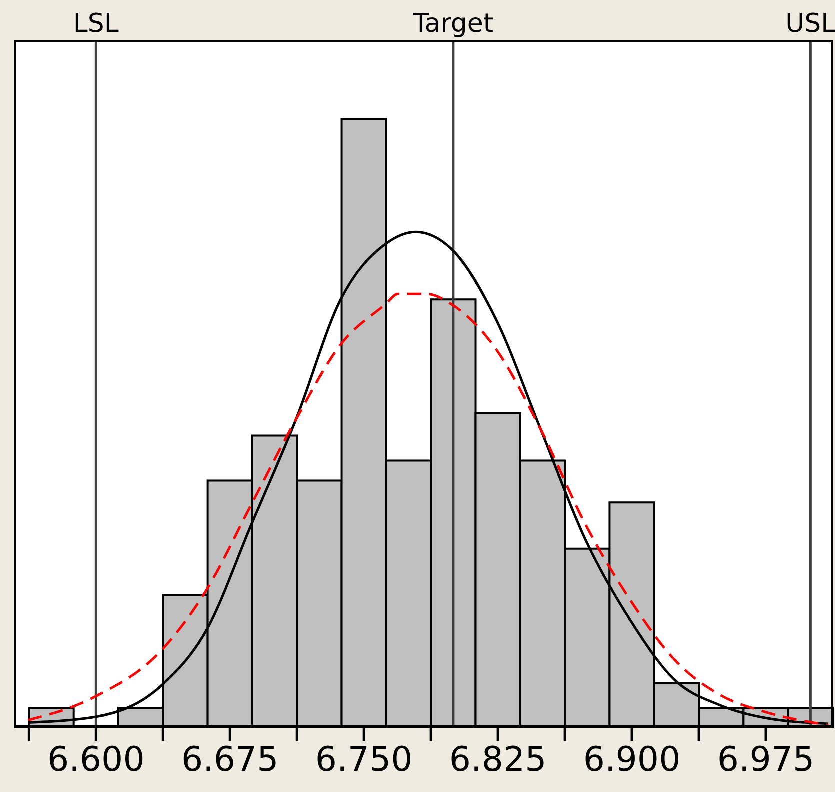  What do you see at coordinates (632, 760) in the screenshot?
I see `x-tick-label: 6.900` at bounding box center [632, 760].